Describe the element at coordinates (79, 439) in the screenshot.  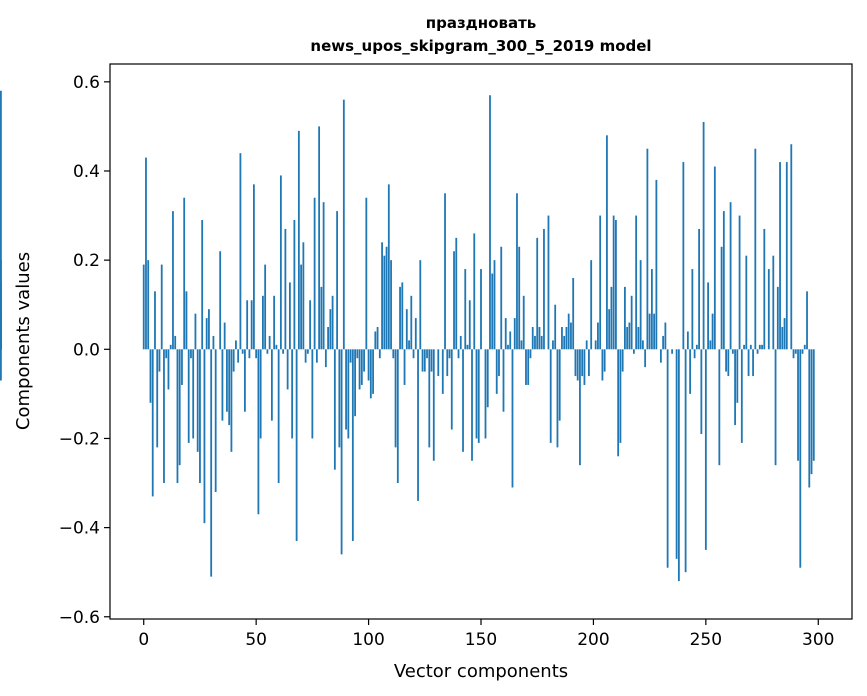
I see `y-tick-label: −0.2` at that location.